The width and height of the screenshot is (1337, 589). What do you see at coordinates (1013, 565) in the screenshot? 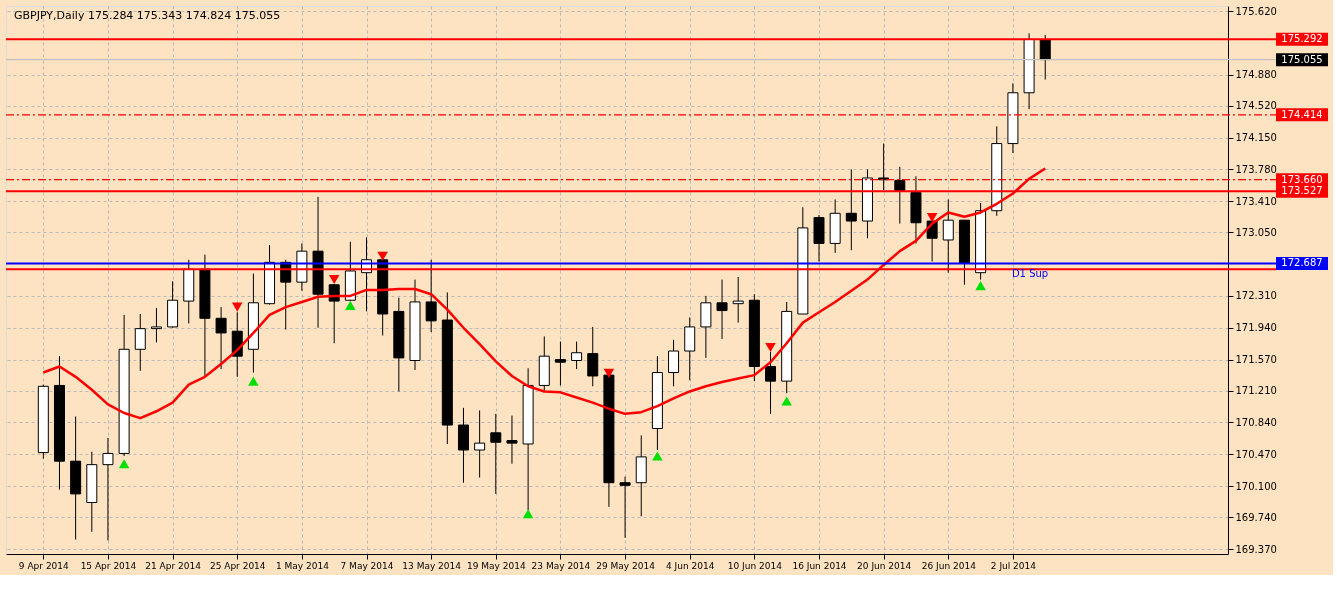
I see `x-tick-label: 2 Jul 2014` at bounding box center [1013, 565].